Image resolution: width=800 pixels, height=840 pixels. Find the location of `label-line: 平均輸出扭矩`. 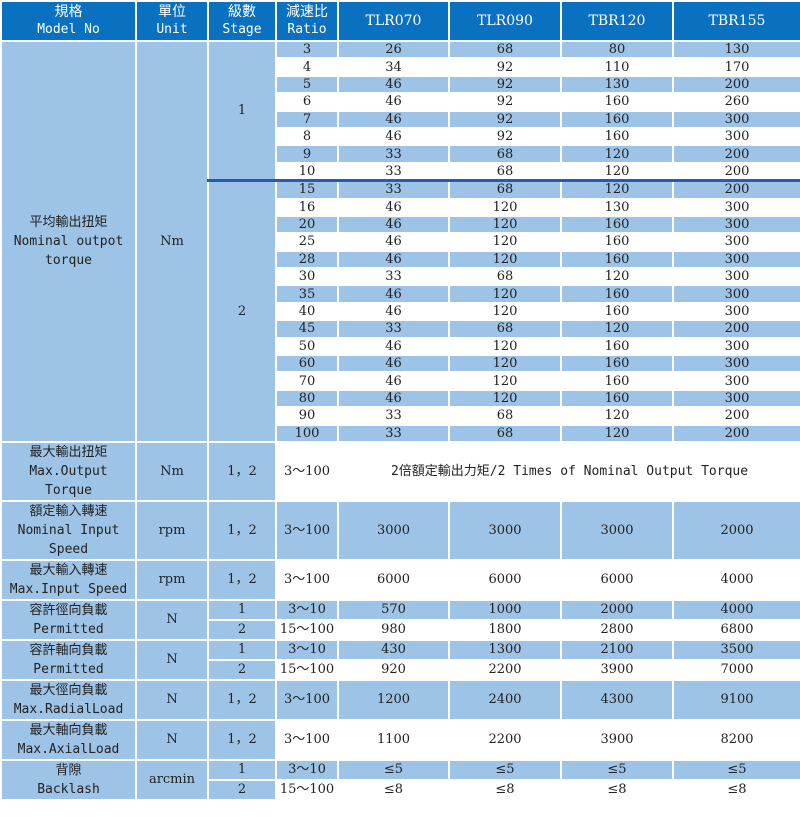

label-line: 平均輸出扭矩 is located at coordinates (68, 222).